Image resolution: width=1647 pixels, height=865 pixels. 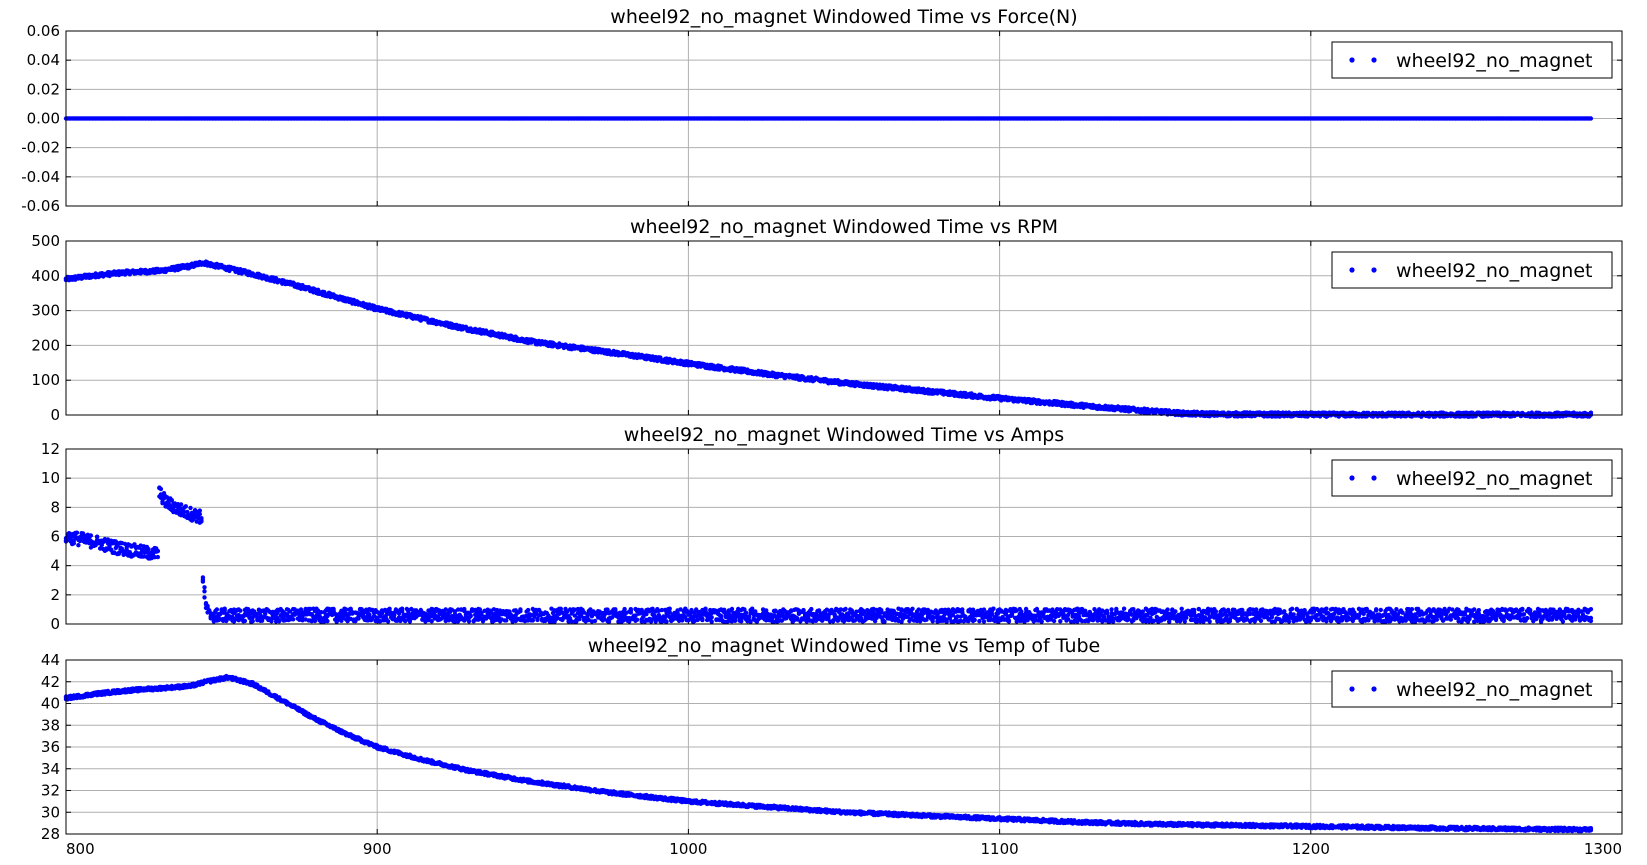 What do you see at coordinates (50, 478) in the screenshot?
I see `y-tick-label: 10` at bounding box center [50, 478].